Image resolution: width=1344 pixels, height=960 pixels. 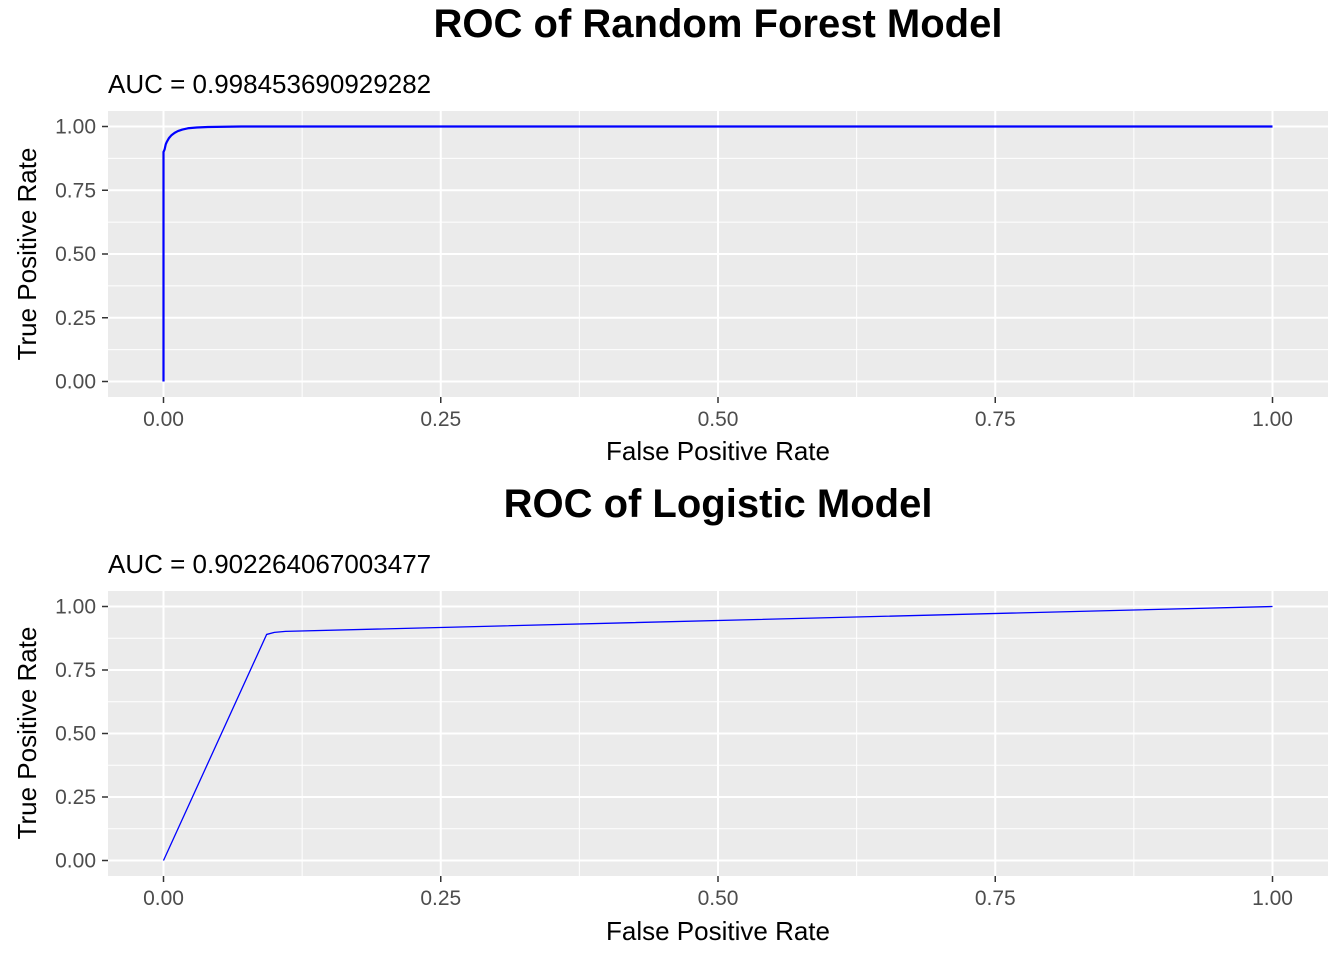 I want to click on chart-subtitle: AUC = 0.902264067003477, so click(x=269, y=564).